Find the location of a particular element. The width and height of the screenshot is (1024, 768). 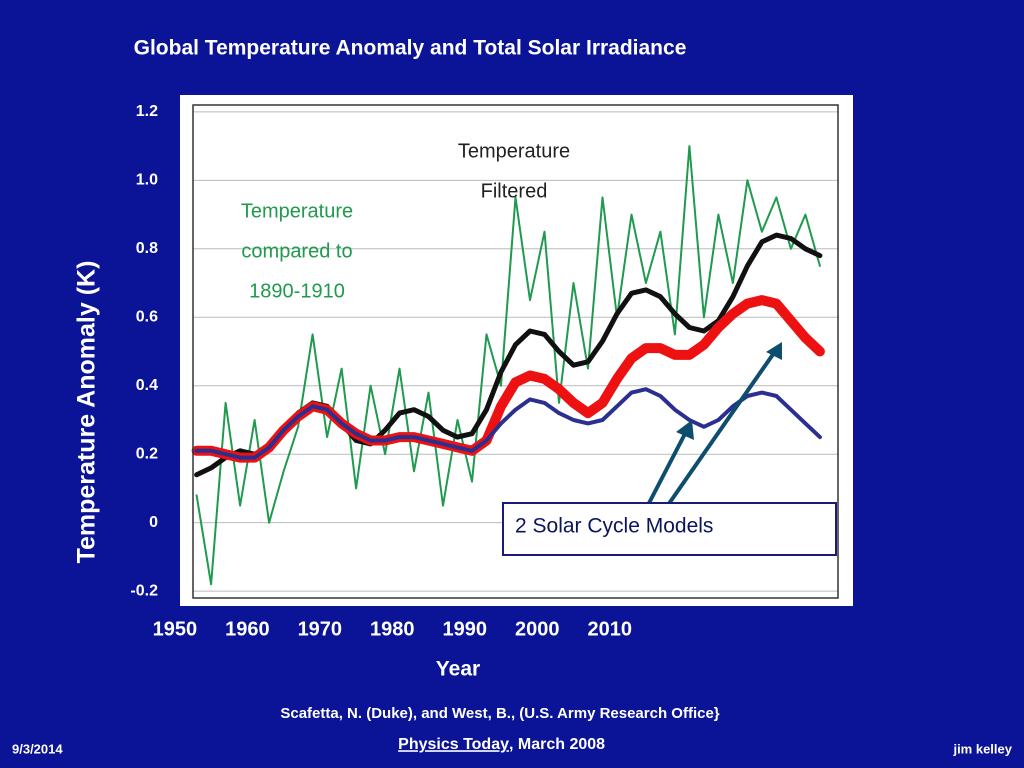

y-tick-label: -0.2 is located at coordinates (144, 590).